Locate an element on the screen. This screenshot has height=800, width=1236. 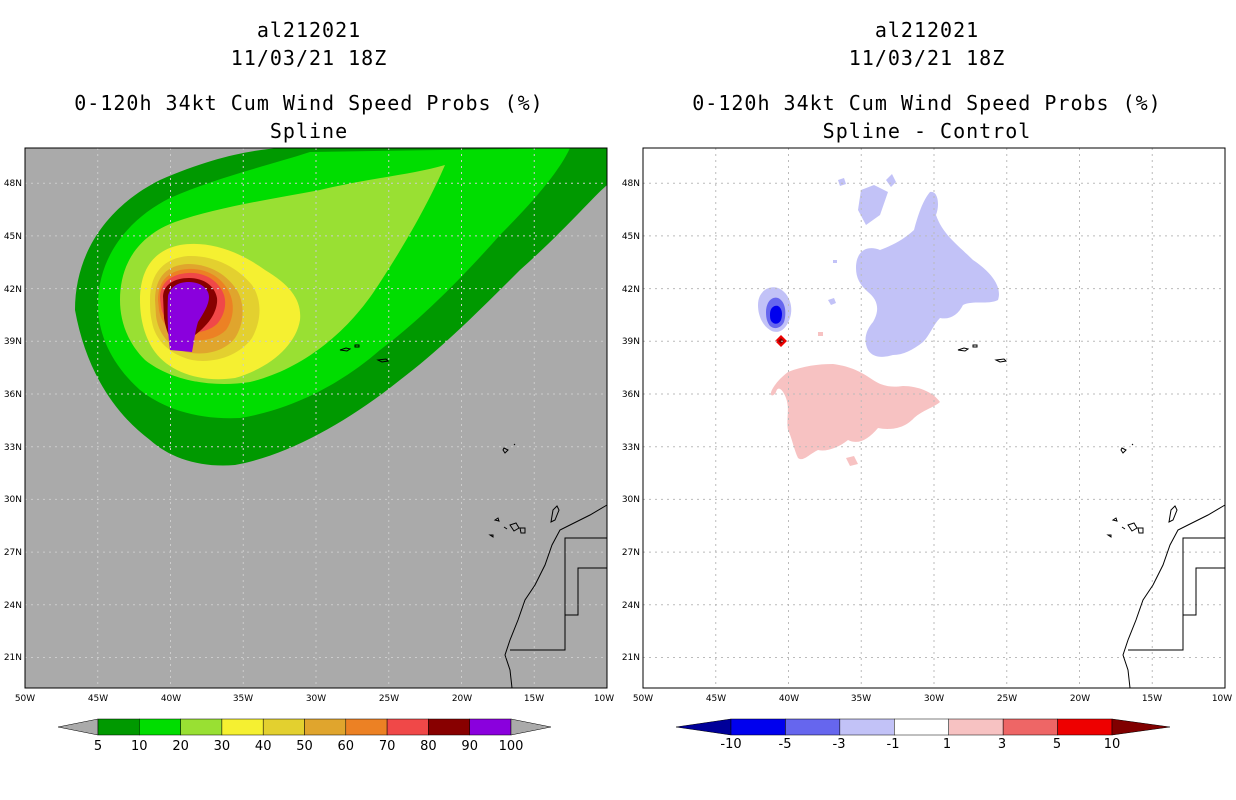
left-lon-label: 45W is located at coordinates (98, 699).